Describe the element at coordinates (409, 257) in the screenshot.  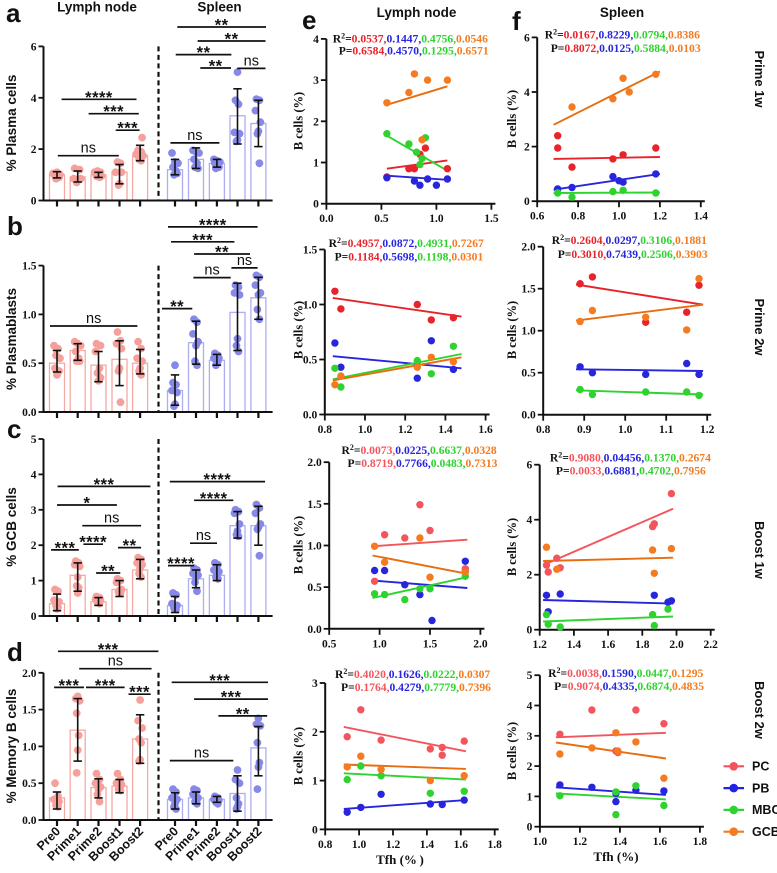
I see `svg-text: P=0.1184,0.5698,0.1198,0.0301` at that location.